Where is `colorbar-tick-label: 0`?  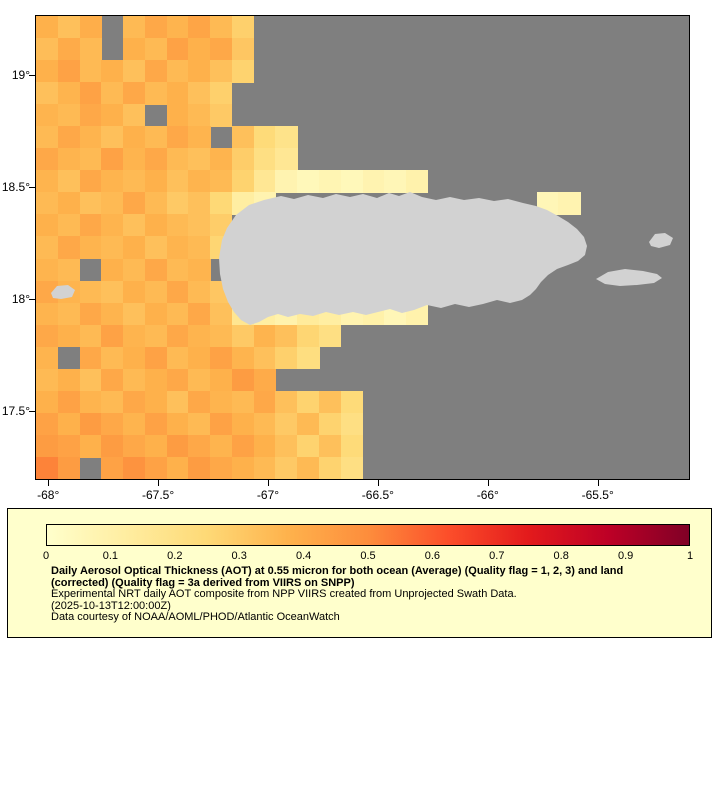
colorbar-tick-label: 0 is located at coordinates (46, 556).